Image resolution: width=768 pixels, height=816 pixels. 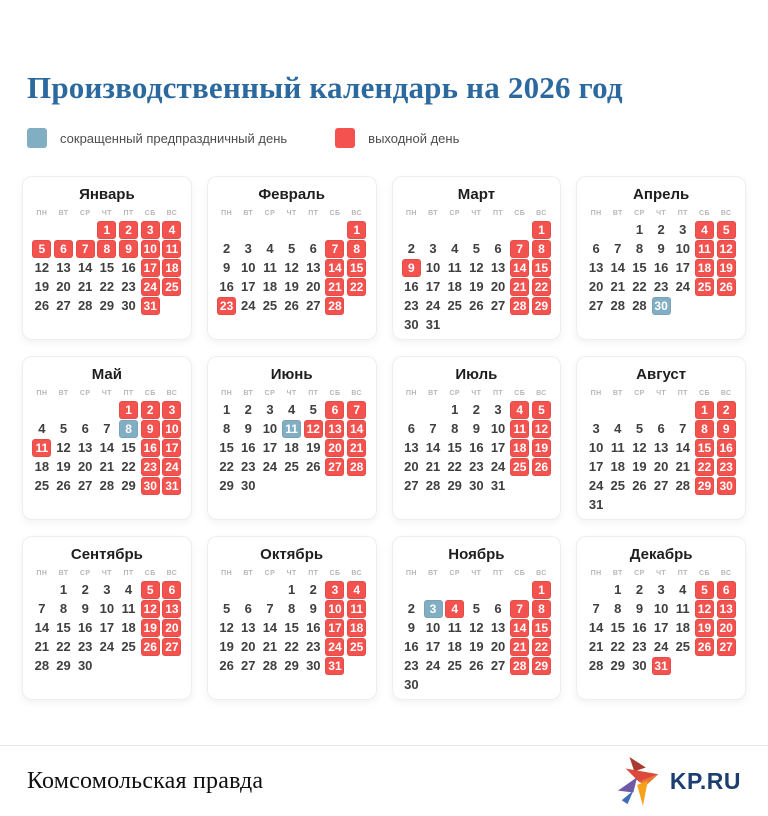 I want to click on day-cell: 31, so click(x=498, y=485).